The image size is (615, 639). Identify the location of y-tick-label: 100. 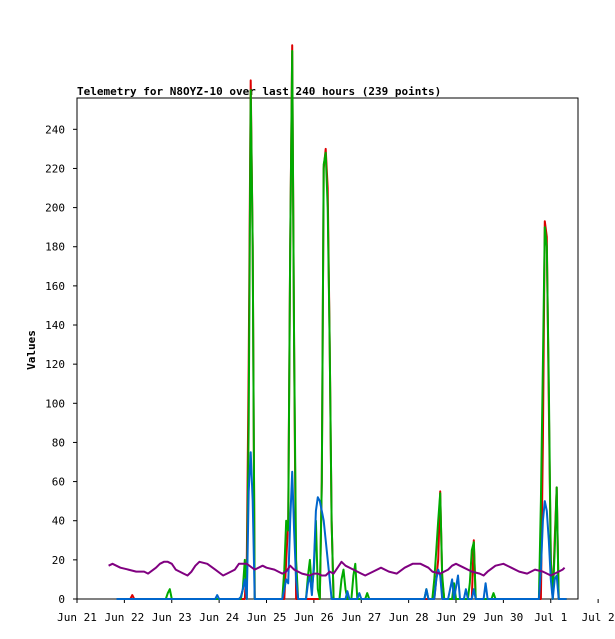
(55, 403).